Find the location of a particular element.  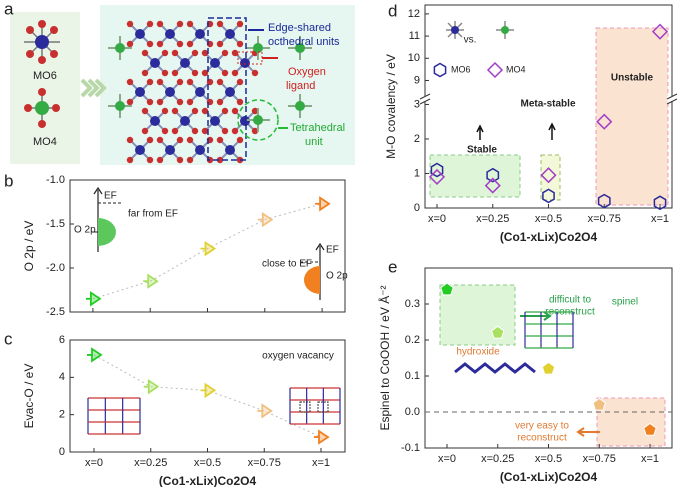

label: MO6 is located at coordinates (45, 76).